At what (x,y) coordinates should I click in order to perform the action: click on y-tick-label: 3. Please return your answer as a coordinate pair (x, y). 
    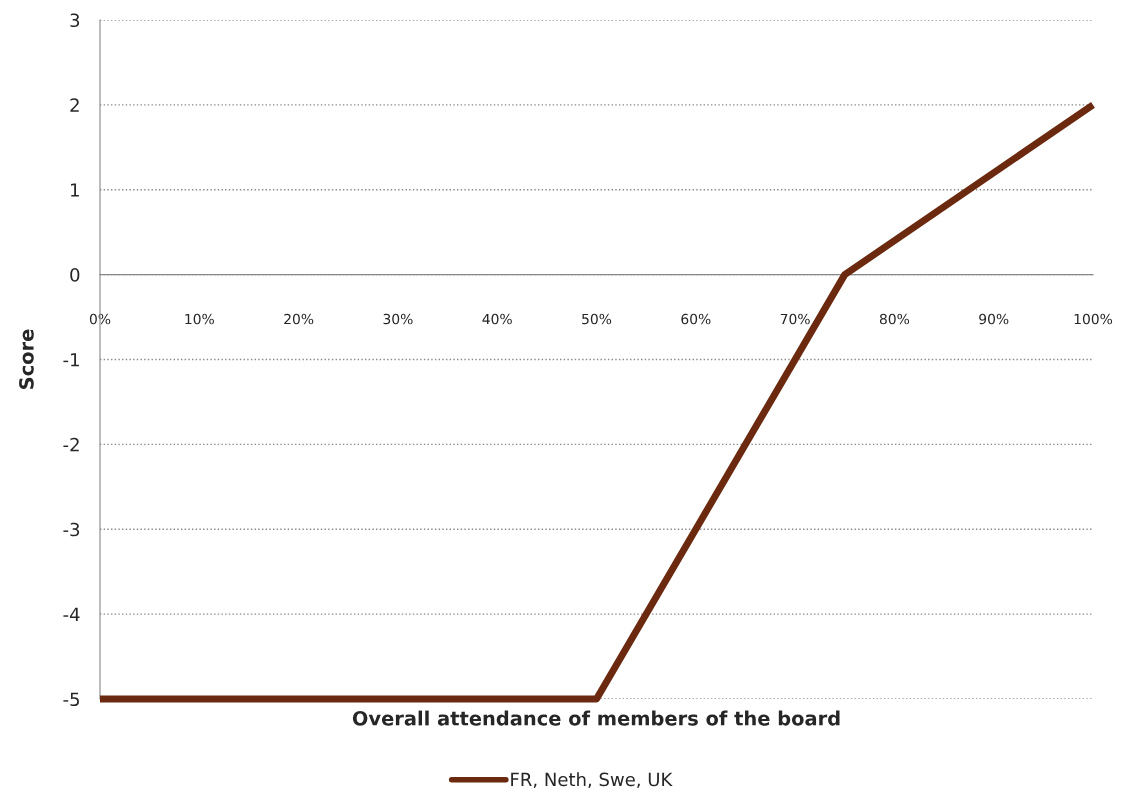
    Looking at the image, I should click on (75, 20).